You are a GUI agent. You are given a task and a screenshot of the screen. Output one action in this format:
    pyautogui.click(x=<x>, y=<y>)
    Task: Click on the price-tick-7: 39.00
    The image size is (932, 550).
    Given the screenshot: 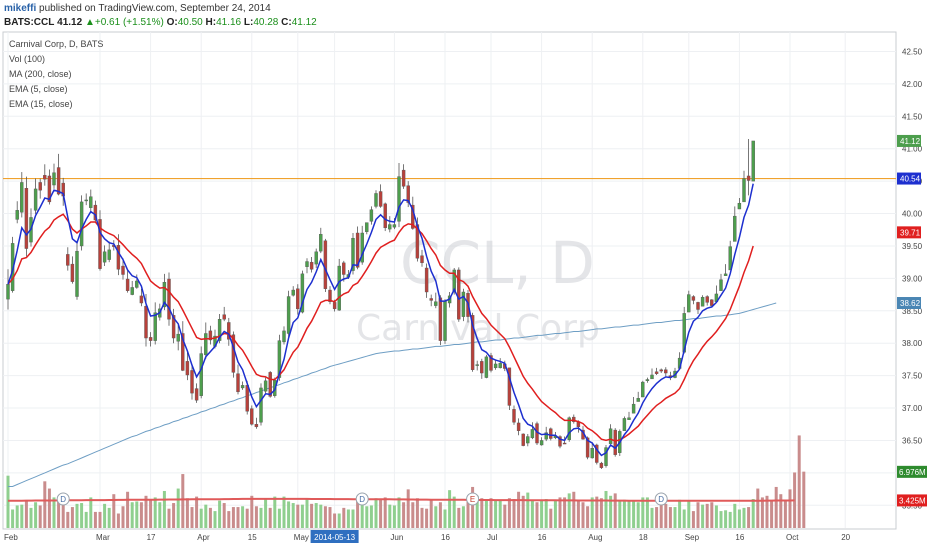 What is the action you would take?
    pyautogui.click(x=912, y=278)
    